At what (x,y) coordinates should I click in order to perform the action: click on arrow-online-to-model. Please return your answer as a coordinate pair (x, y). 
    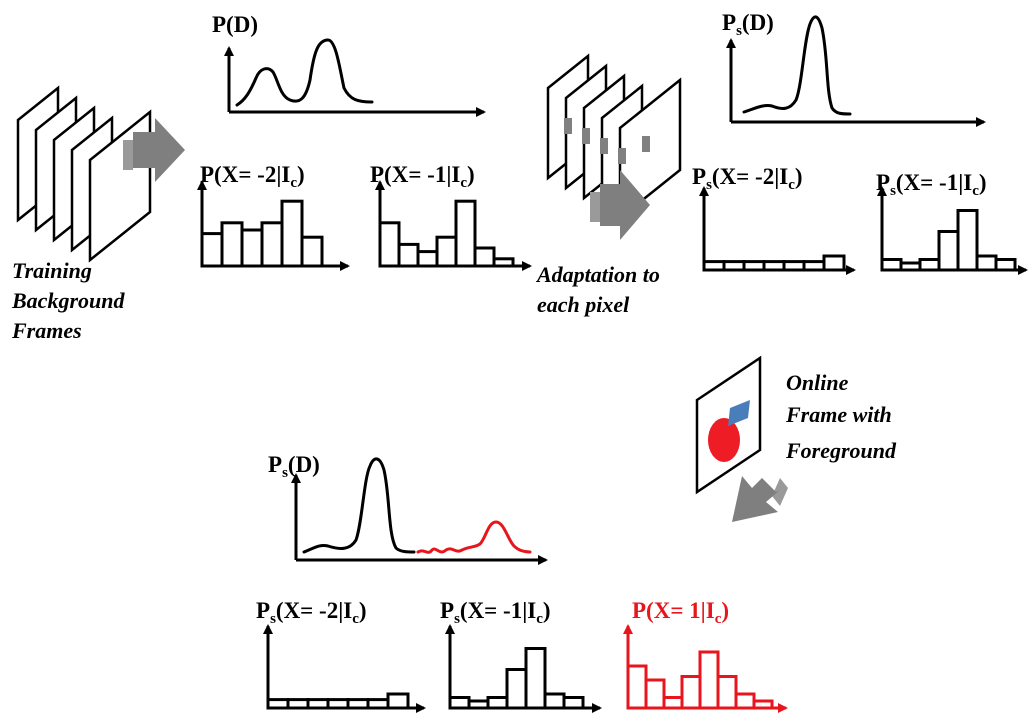
    Looking at the image, I should click on (760, 499).